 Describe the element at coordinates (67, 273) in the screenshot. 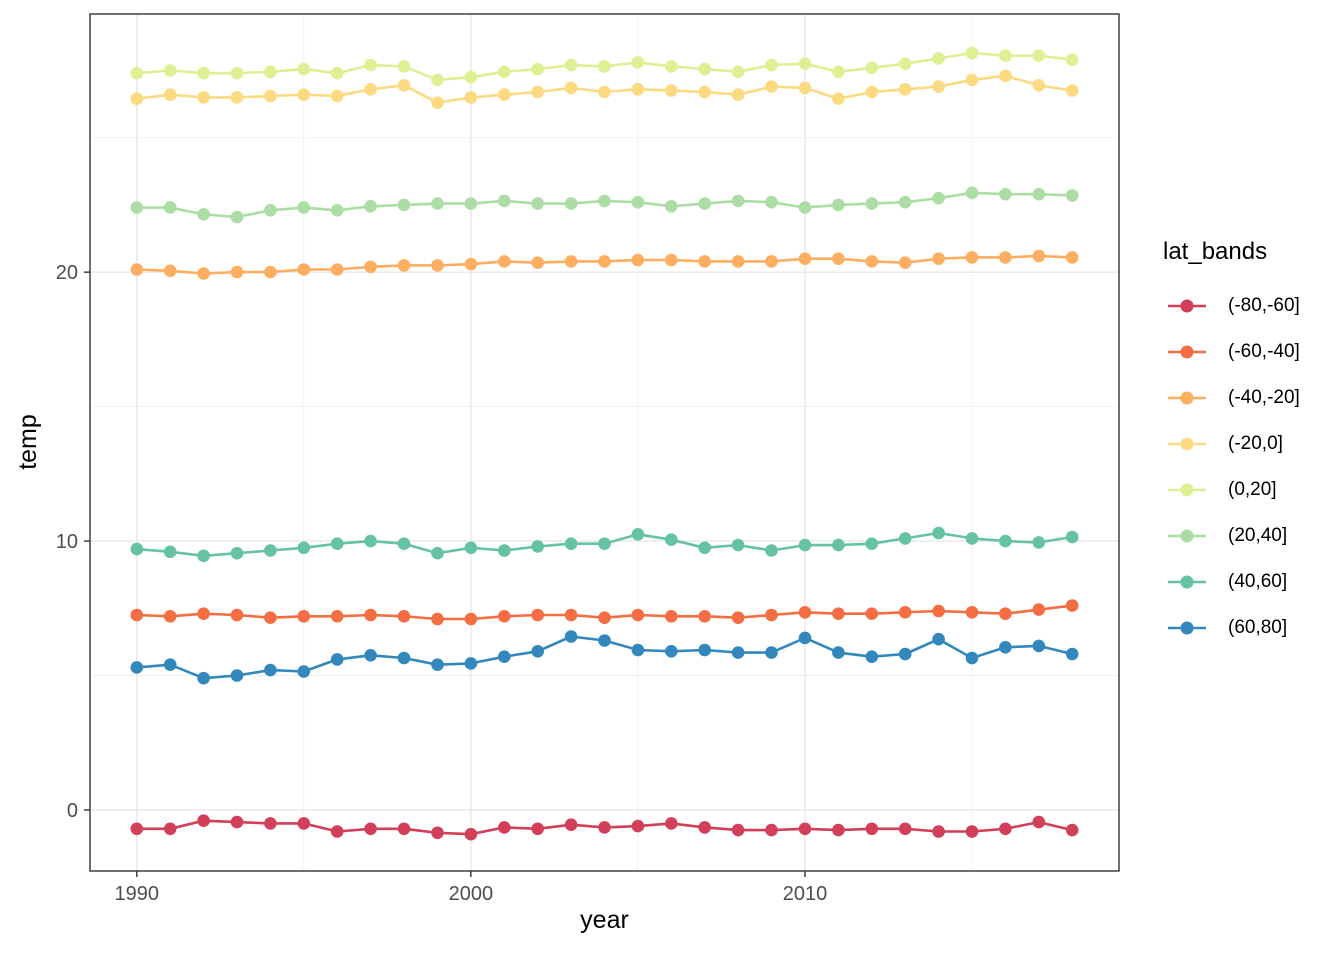

I see `y-tick-label: 20` at that location.